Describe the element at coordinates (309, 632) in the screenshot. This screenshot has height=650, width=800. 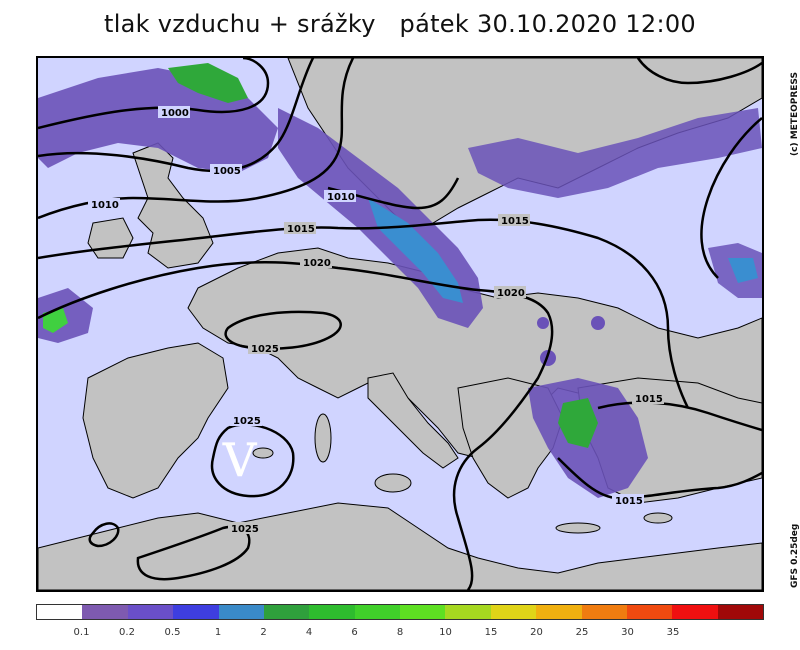
I see `legend-tick-label: 4` at that location.